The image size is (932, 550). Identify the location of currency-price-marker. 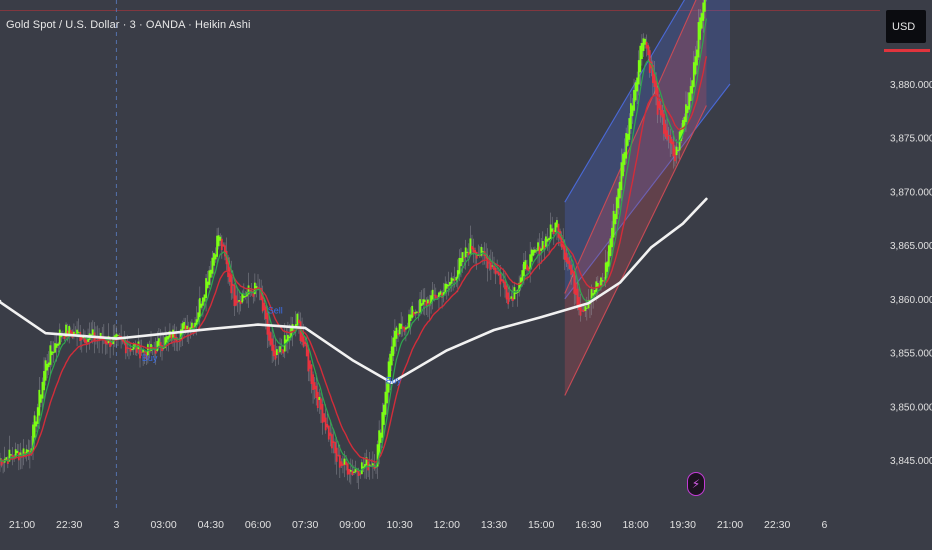
(907, 50).